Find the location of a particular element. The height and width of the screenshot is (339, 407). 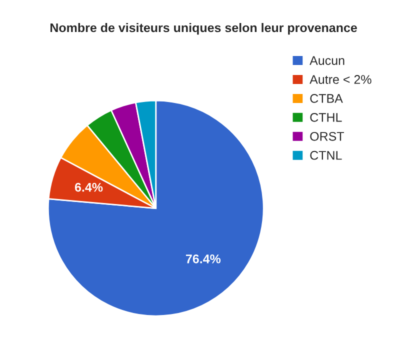

data-label: 6.4% is located at coordinates (88, 187).